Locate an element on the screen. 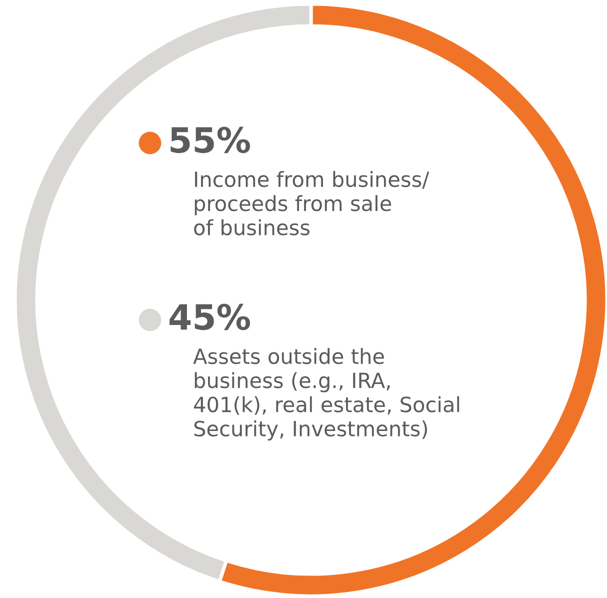 This screenshot has width=607, height=598. slice-label: Assets outside the business (e.g., IRA, 401(k), real estate, Social Security, Investments) is located at coordinates (326, 394).